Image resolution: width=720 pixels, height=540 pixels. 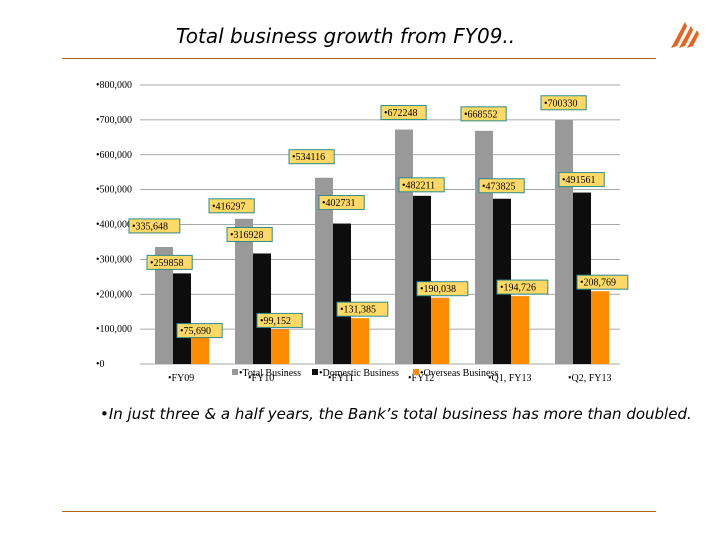 I want to click on data-label: •99,152, so click(x=275, y=321).